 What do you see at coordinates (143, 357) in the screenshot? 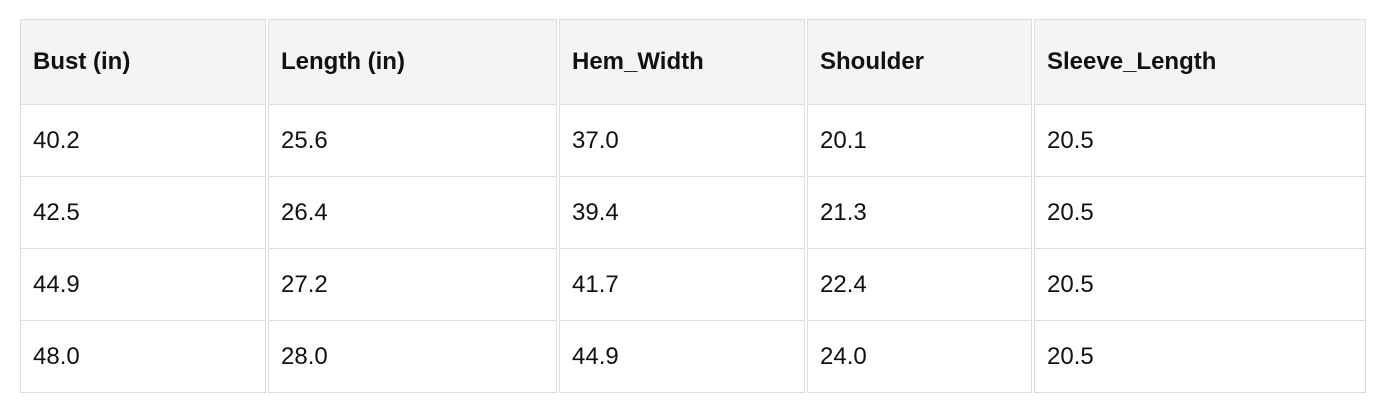
I see `table-cell: 48.0` at bounding box center [143, 357].